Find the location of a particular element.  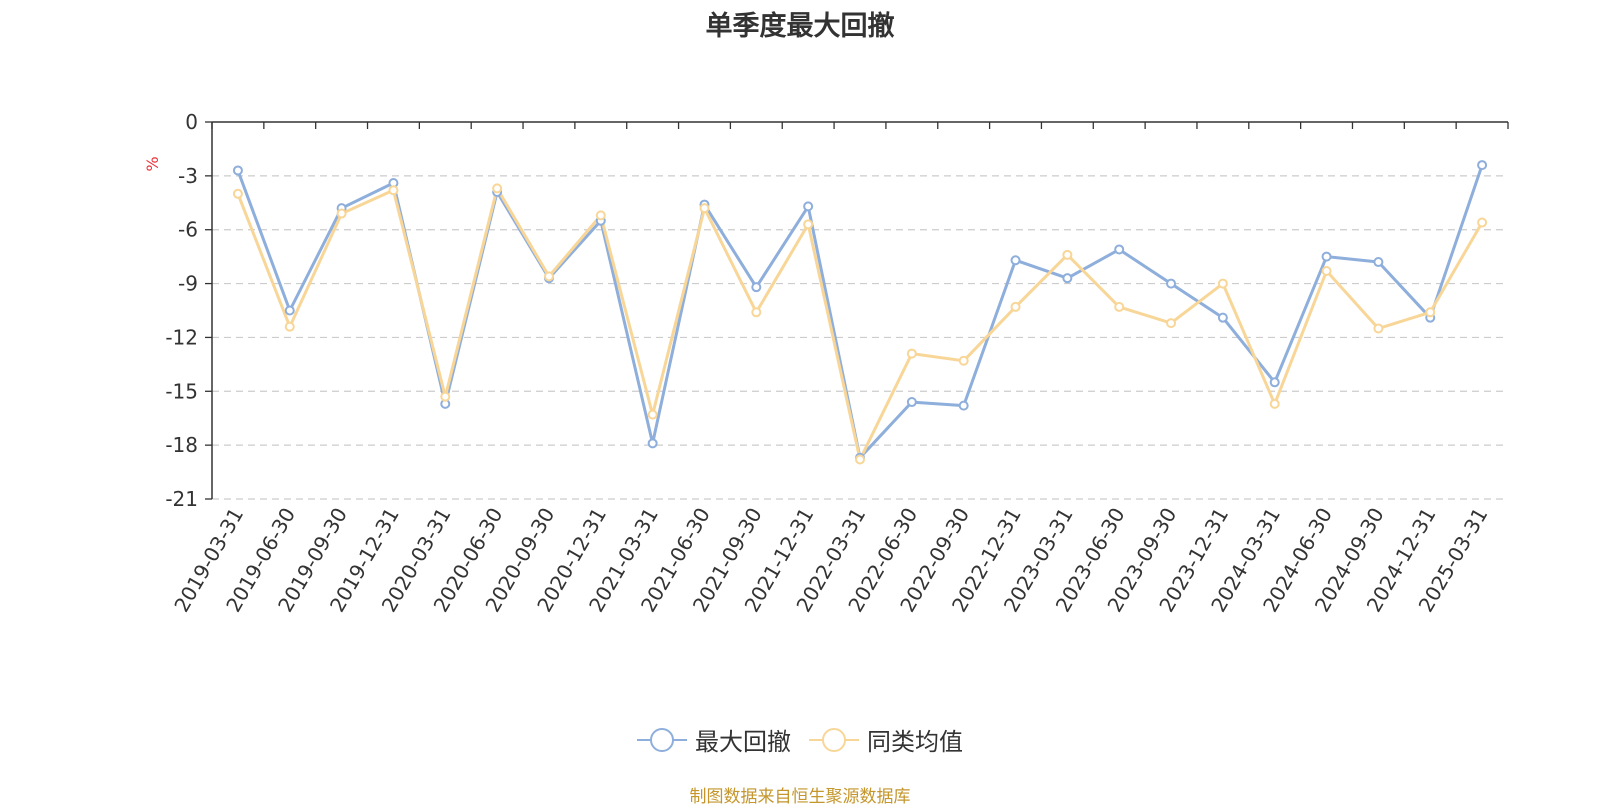

source-note: 制图数据来自恒生聚源数据库 is located at coordinates (800, 797).